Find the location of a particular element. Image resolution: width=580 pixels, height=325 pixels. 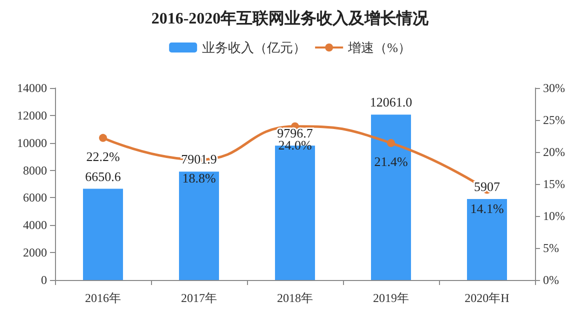

data-label: 21.4% is located at coordinates (391, 162).